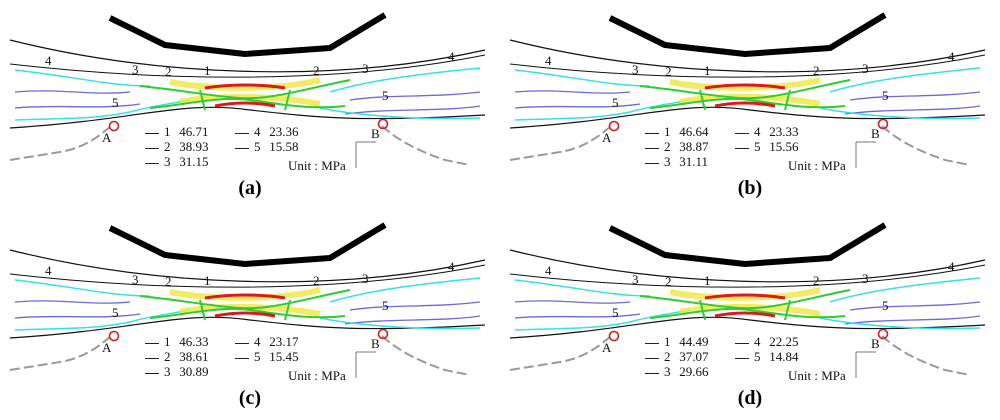 The image size is (1000, 420). I want to click on panel-caption: (b), so click(750, 188).